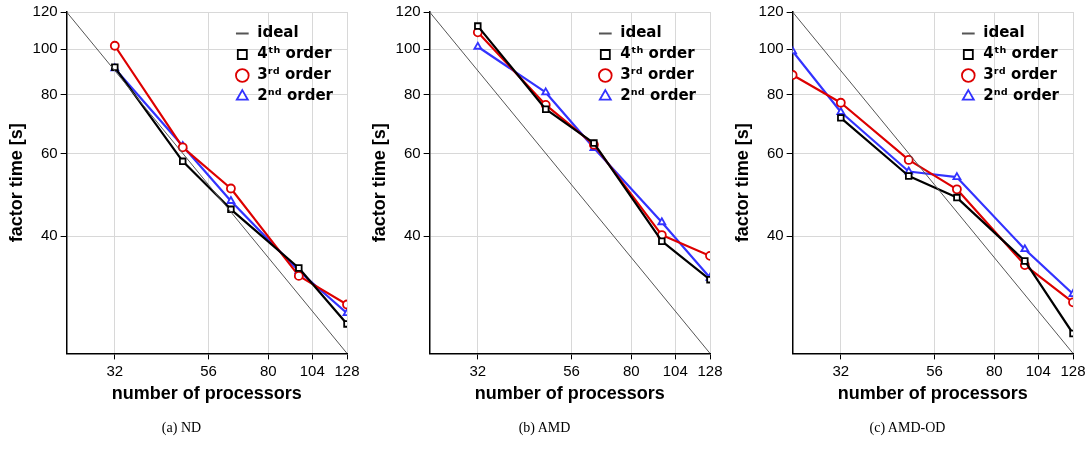  I want to click on text: (b) AMD, so click(544, 428).